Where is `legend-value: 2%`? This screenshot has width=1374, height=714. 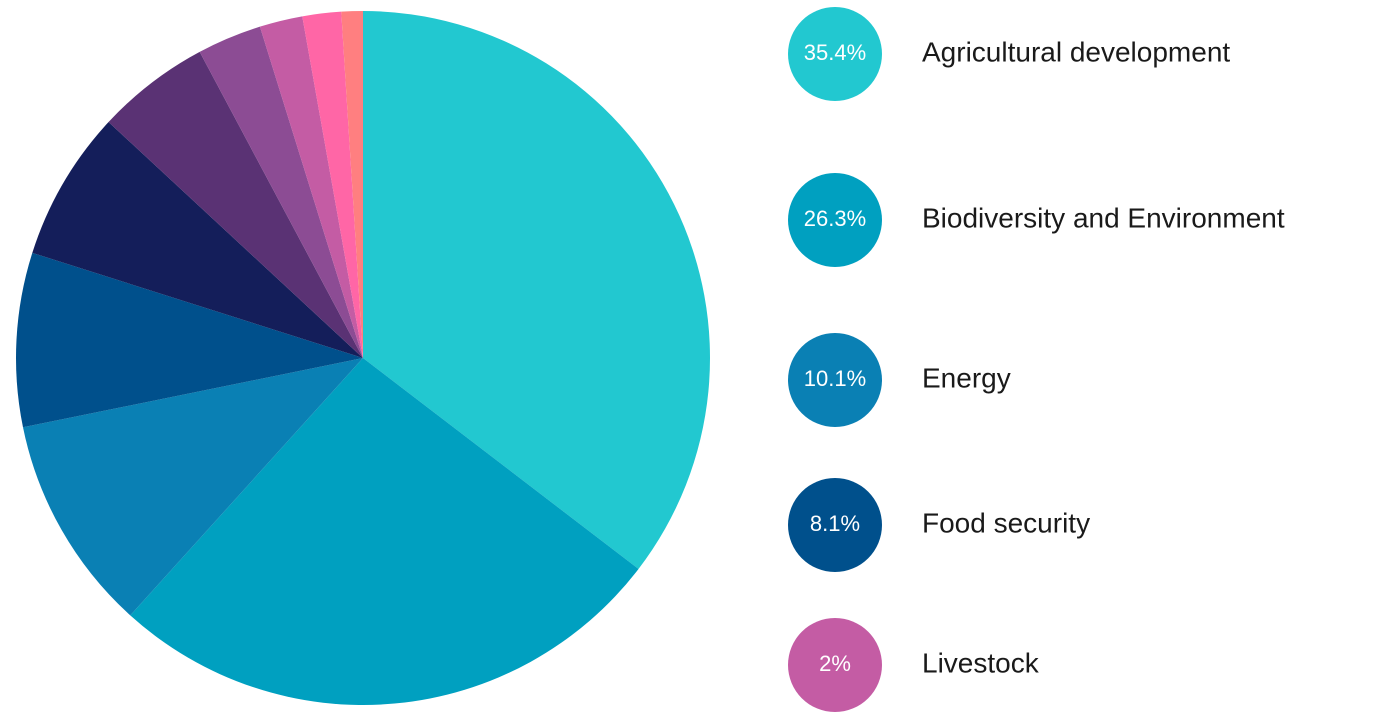 legend-value: 2% is located at coordinates (835, 663).